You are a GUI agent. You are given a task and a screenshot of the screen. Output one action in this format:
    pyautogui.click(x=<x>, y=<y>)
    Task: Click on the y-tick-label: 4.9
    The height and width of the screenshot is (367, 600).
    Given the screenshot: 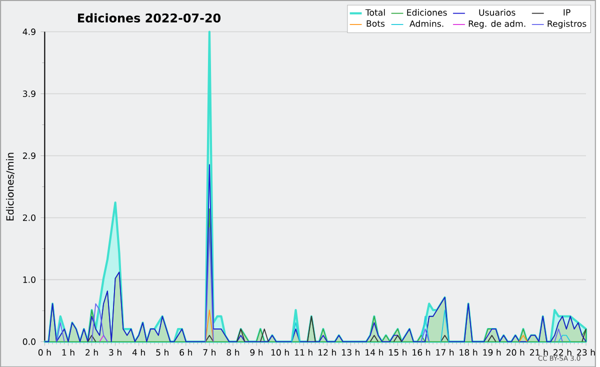 What is the action you would take?
    pyautogui.click(x=29, y=31)
    